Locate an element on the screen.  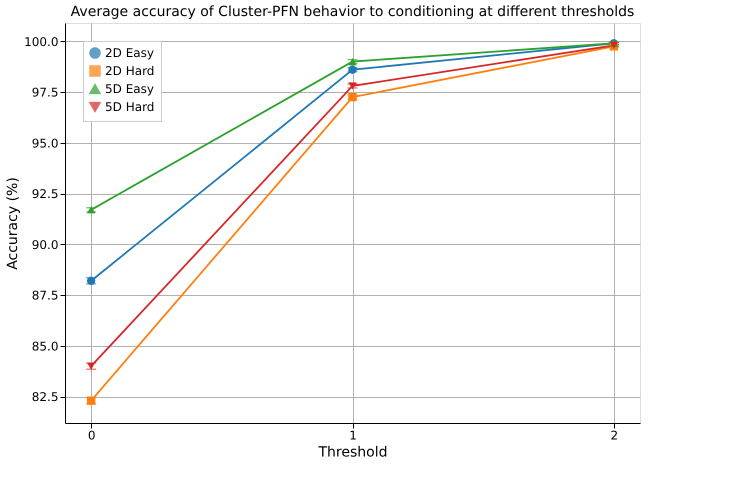
x-axis-title: Threshold is located at coordinates (353, 452).